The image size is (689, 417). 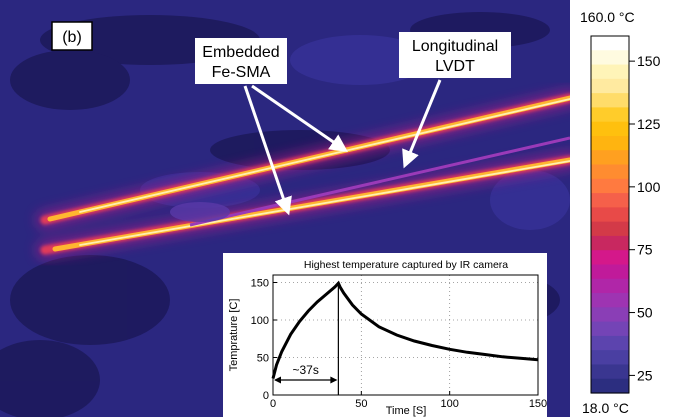 What do you see at coordinates (234, 335) in the screenshot?
I see `chart-ylabel: Temprature [C]` at bounding box center [234, 335].